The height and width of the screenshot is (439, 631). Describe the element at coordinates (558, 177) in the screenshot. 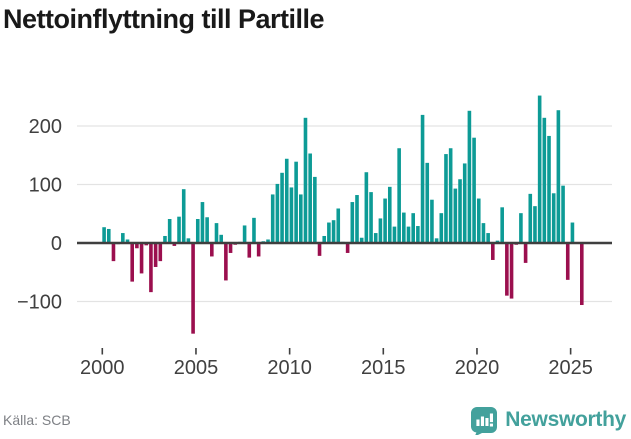

I see `bar-2024-Q2` at that location.